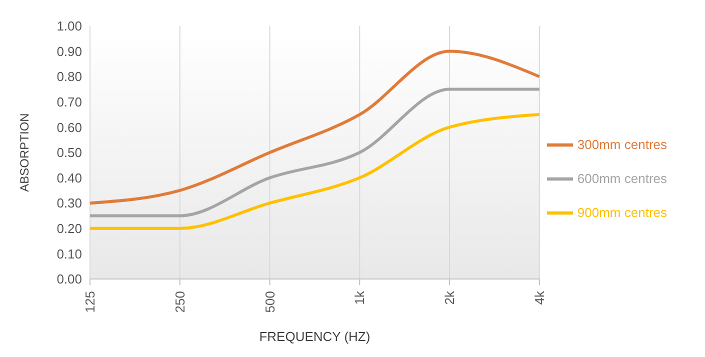 Image resolution: width=705 pixels, height=357 pixels. Describe the element at coordinates (270, 302) in the screenshot. I see `x-tick-label: 500` at that location.